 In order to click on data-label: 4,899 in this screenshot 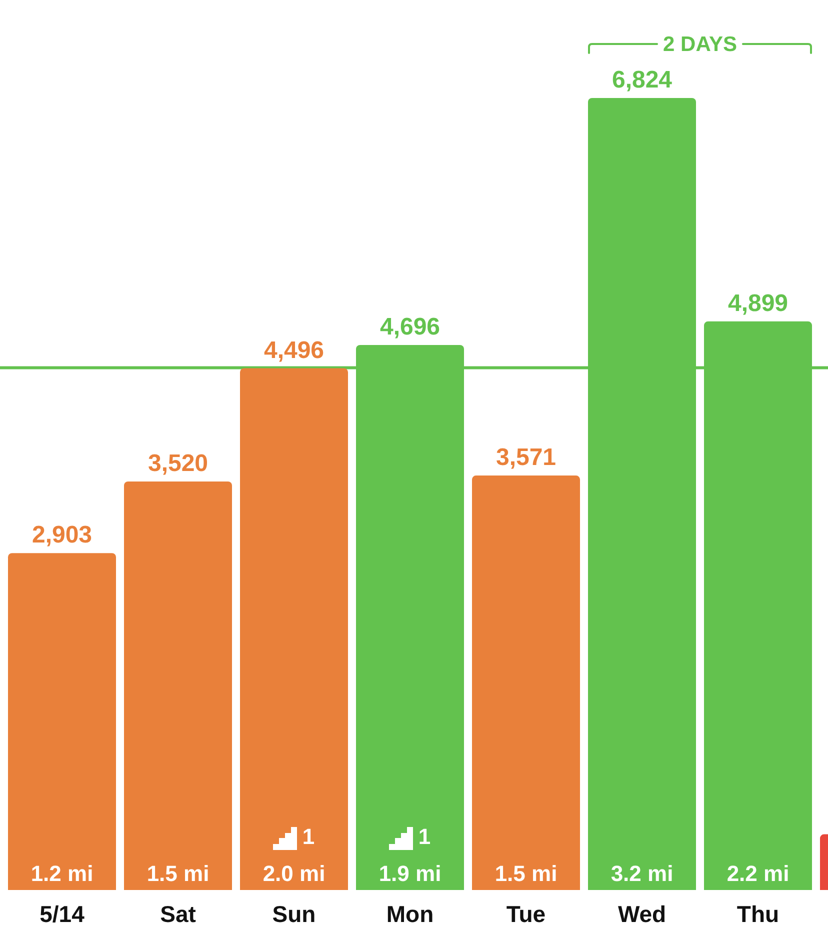, I will do `click(758, 304)`.